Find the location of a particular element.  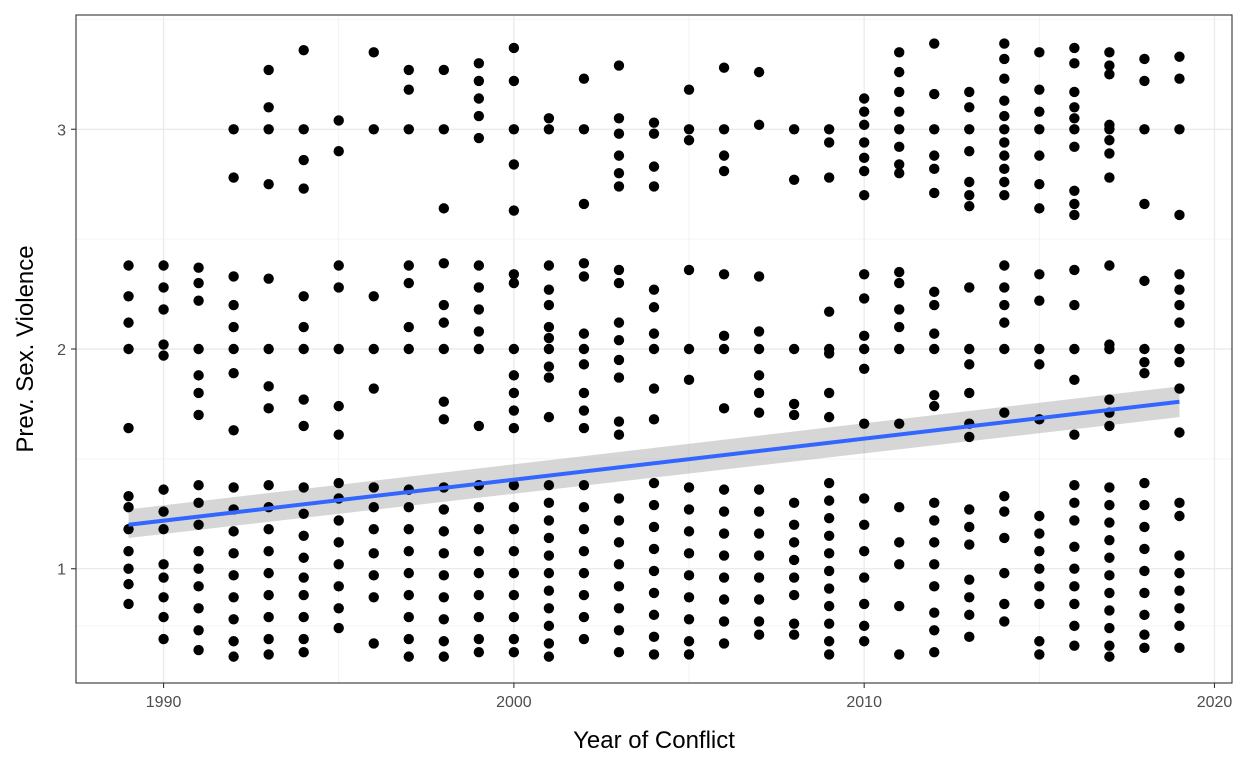

x-axis-title: Year of Conflict is located at coordinates (654, 740).